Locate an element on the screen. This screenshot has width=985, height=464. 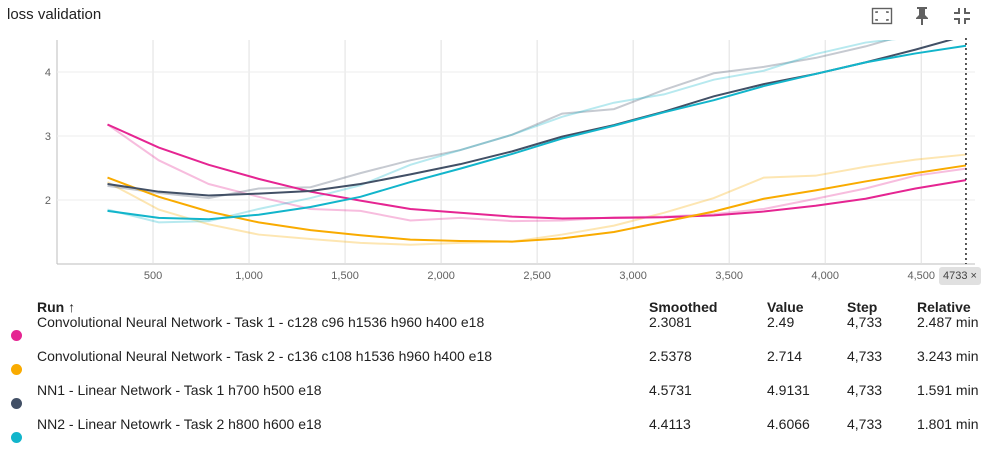
x-tick-label: 3,500 is located at coordinates (729, 276).